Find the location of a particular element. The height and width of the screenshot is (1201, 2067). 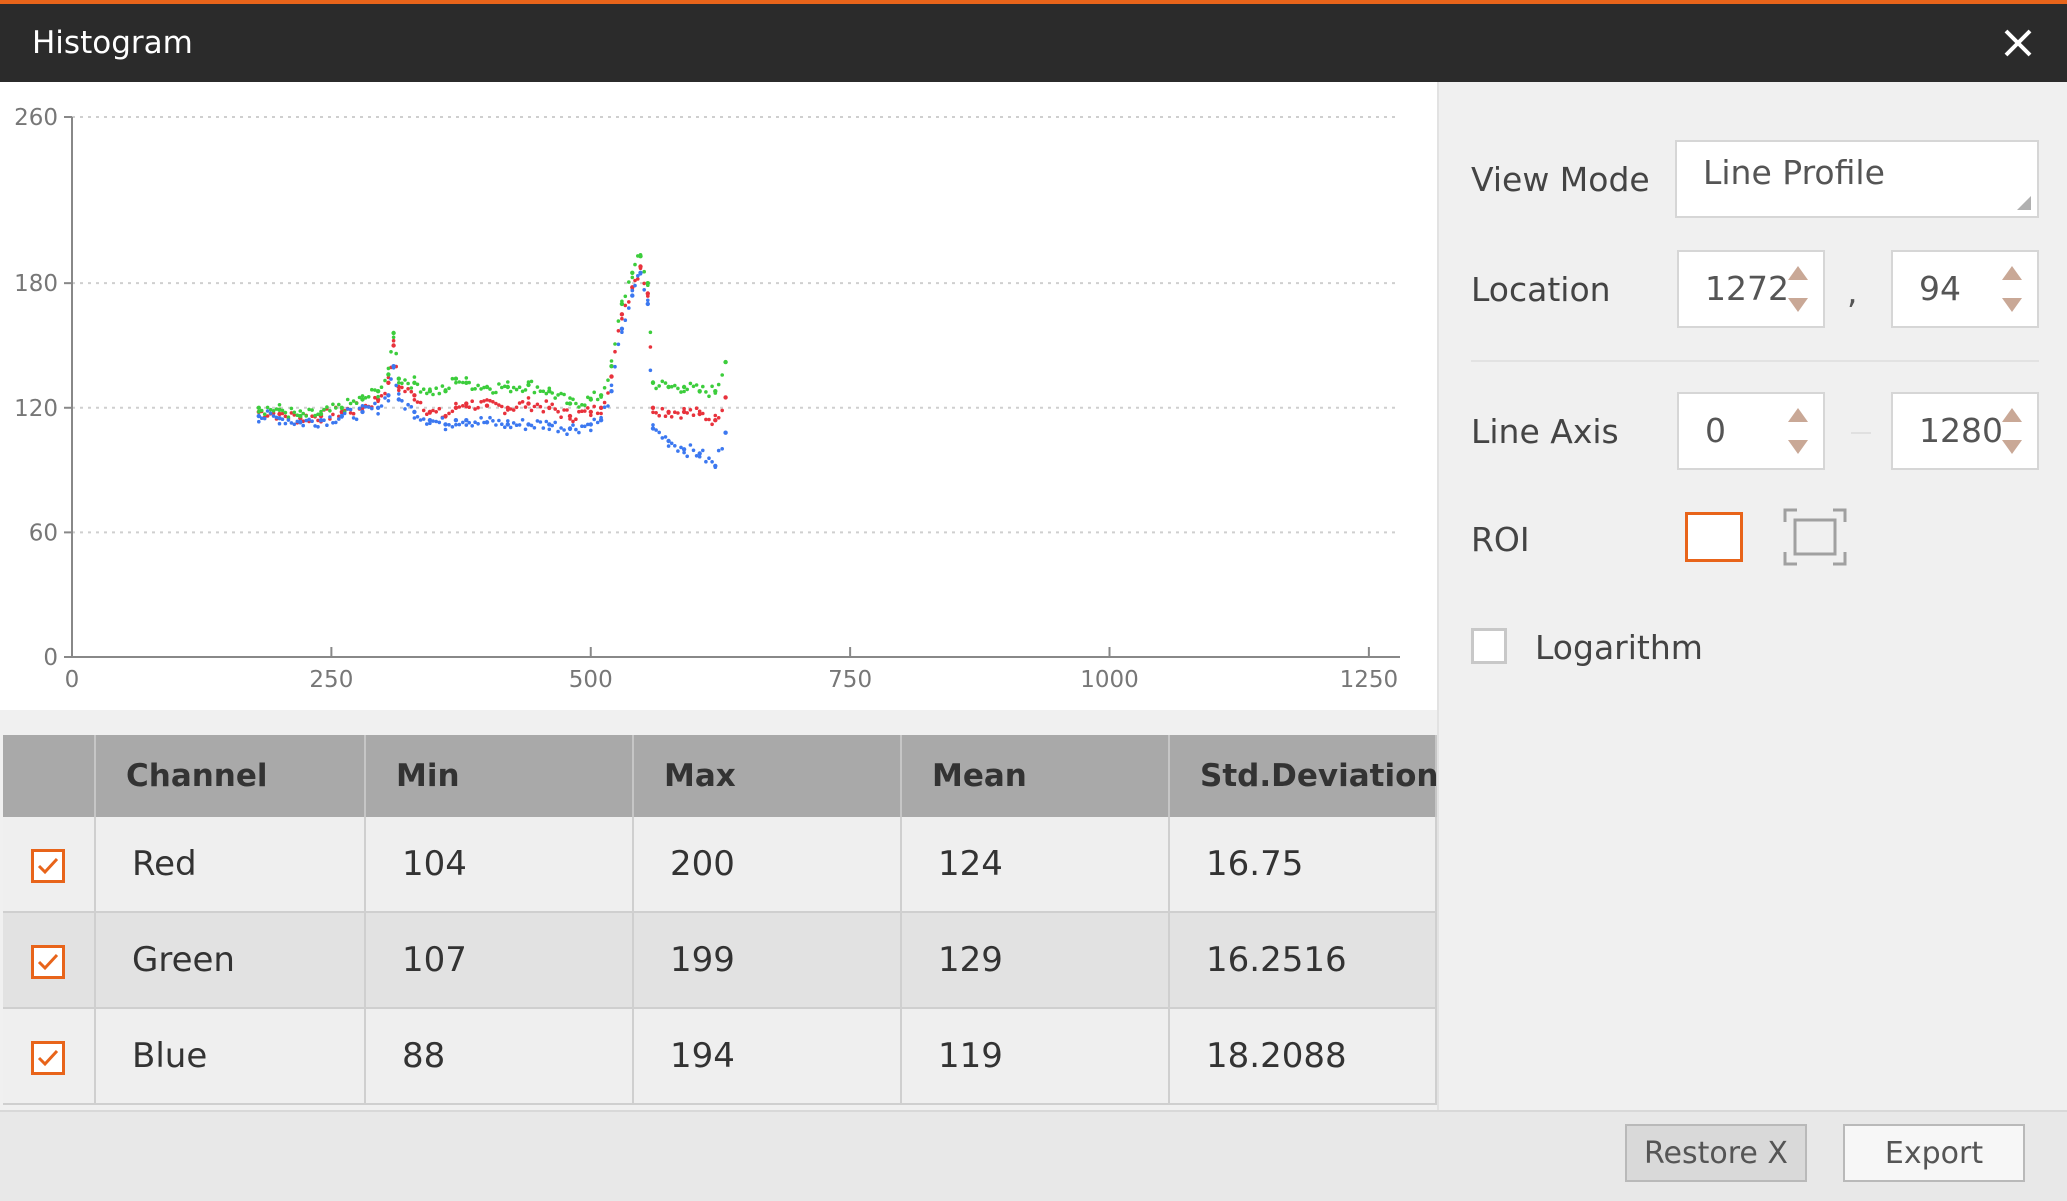

view-mode-select: Line Profile is located at coordinates (1857, 179).